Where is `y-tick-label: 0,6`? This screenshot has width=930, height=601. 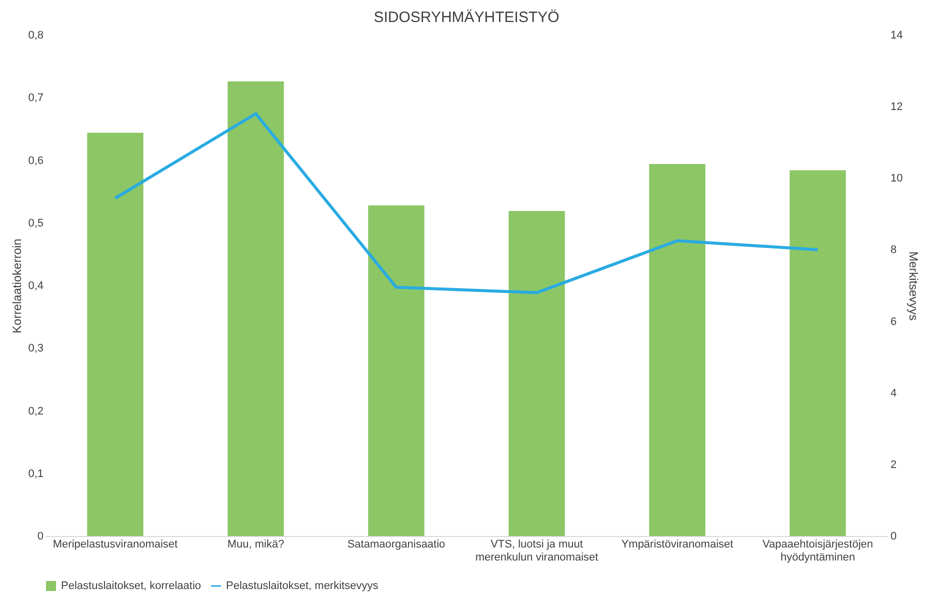
y-tick-label: 0,6 is located at coordinates (36, 160).